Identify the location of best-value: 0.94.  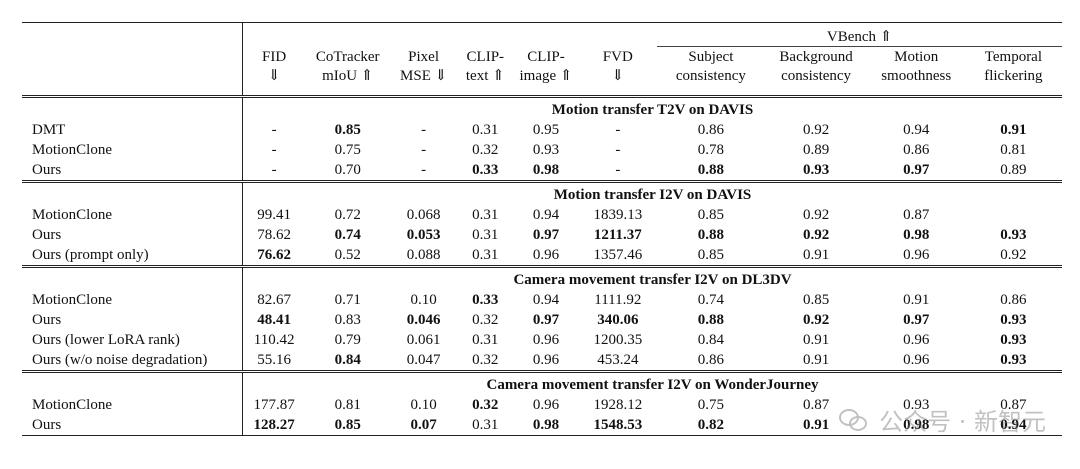
(1013, 424).